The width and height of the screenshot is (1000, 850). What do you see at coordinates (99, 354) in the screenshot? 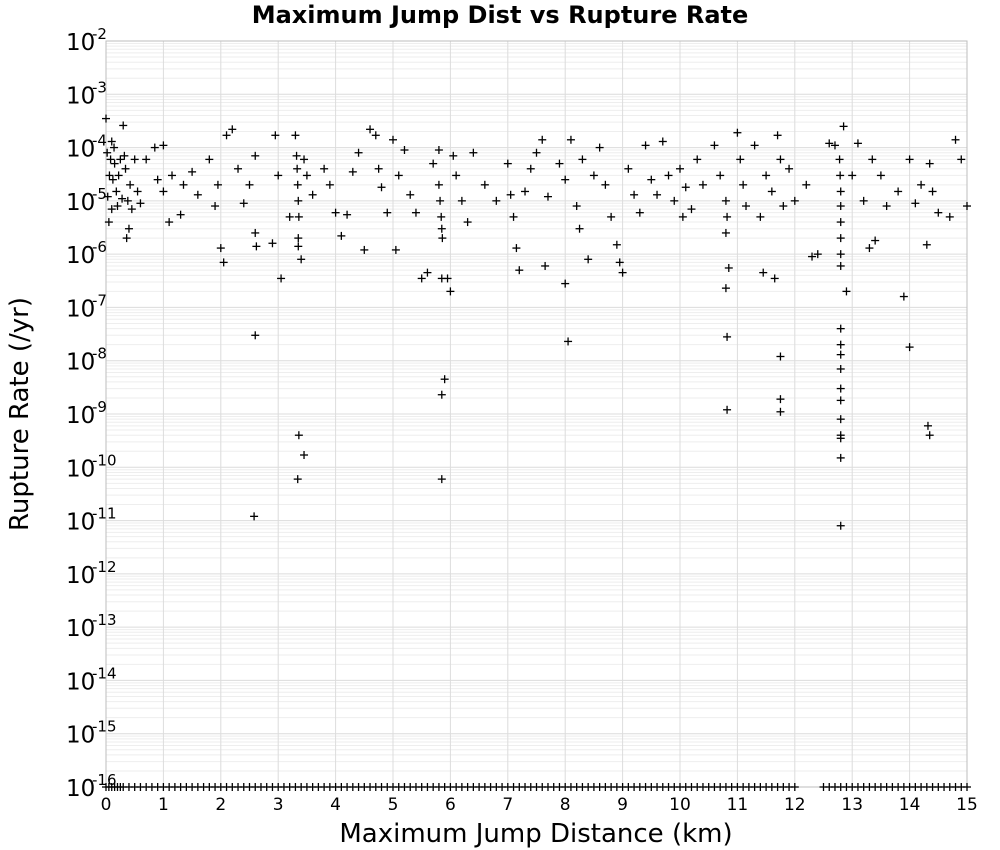
I see `y-tick-exponent: -8` at bounding box center [99, 354].